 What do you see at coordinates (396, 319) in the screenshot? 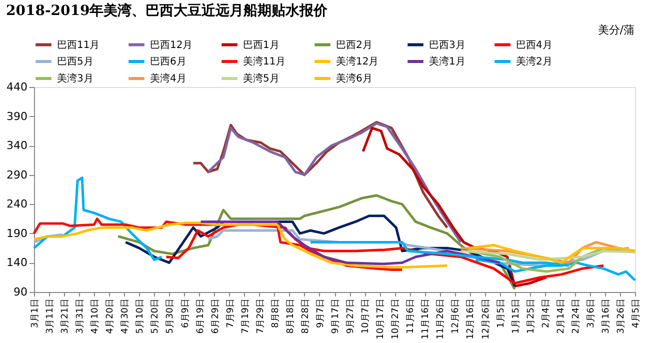
I see `x-tick-label: 10月27日` at bounding box center [396, 319].